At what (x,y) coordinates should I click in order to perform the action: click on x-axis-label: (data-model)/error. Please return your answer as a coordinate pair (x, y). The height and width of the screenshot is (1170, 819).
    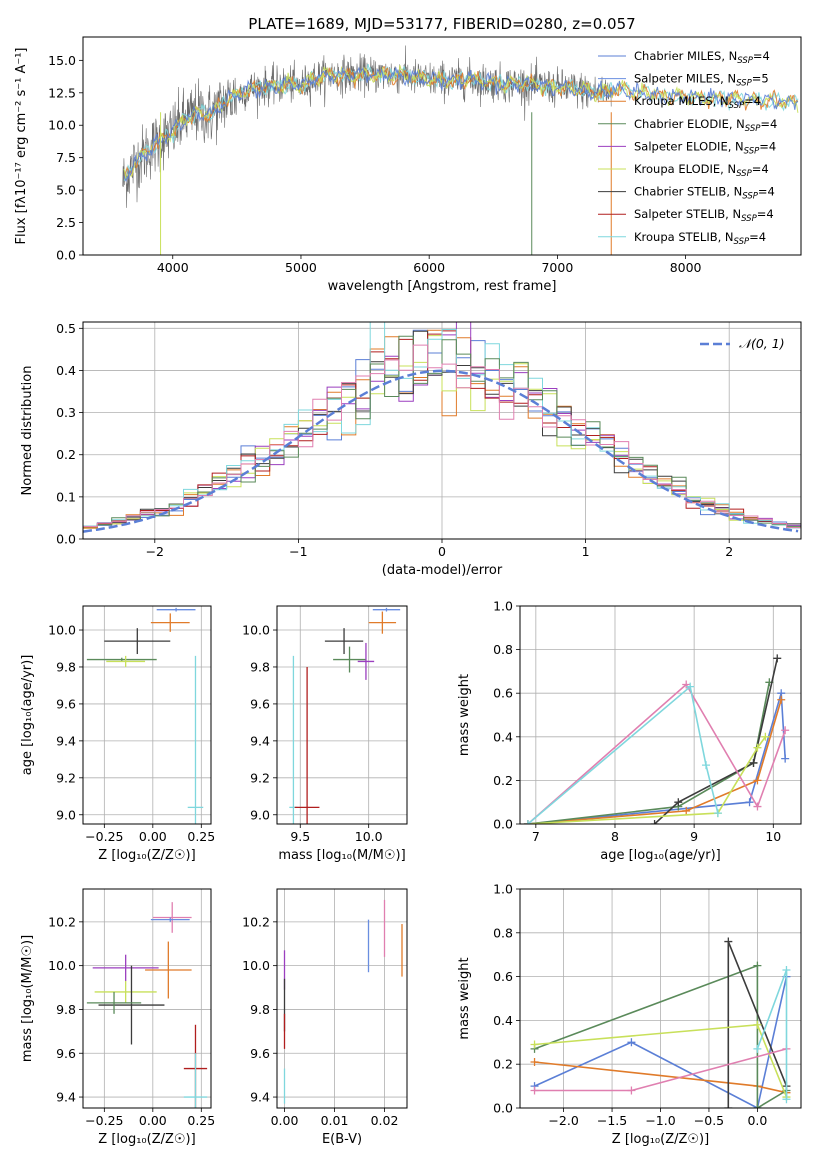
    Looking at the image, I should click on (442, 570).